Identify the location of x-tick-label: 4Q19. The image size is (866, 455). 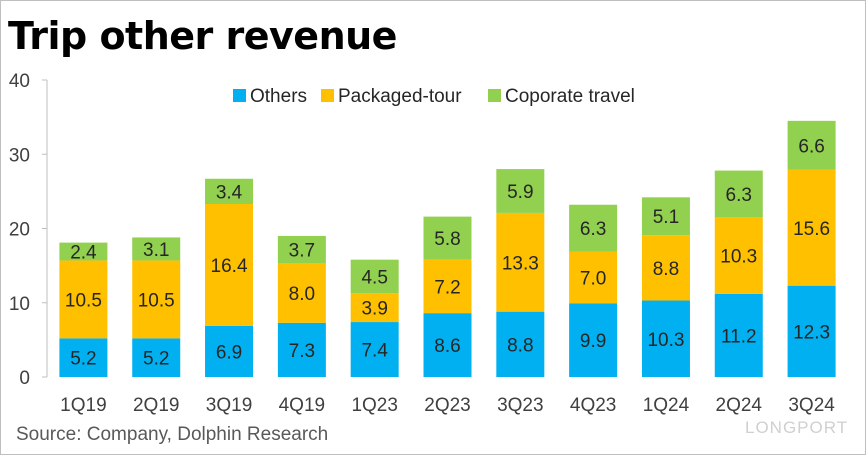
(302, 405).